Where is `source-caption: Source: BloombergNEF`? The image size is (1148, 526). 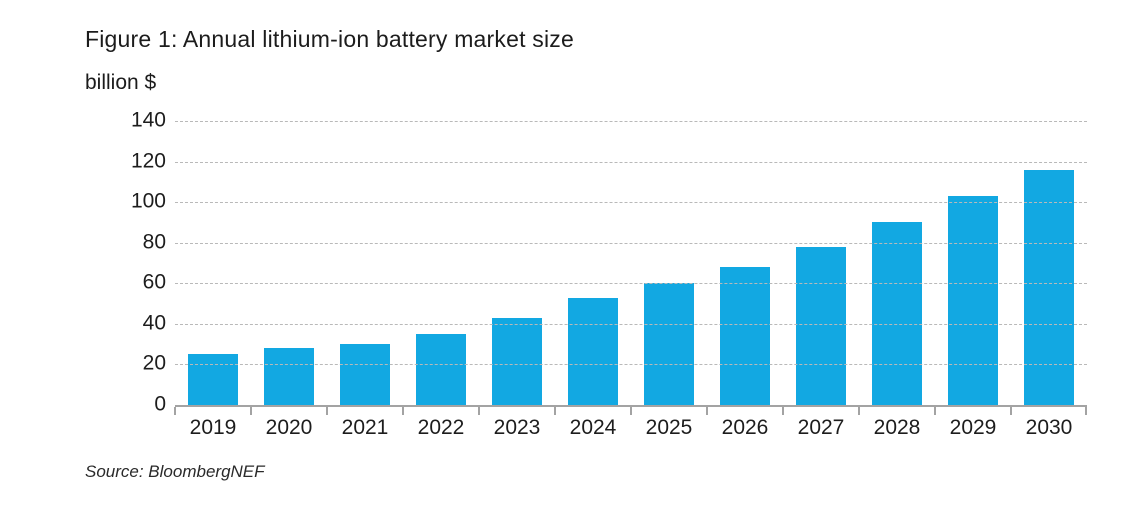
source-caption: Source: BloombergNEF is located at coordinates (175, 471).